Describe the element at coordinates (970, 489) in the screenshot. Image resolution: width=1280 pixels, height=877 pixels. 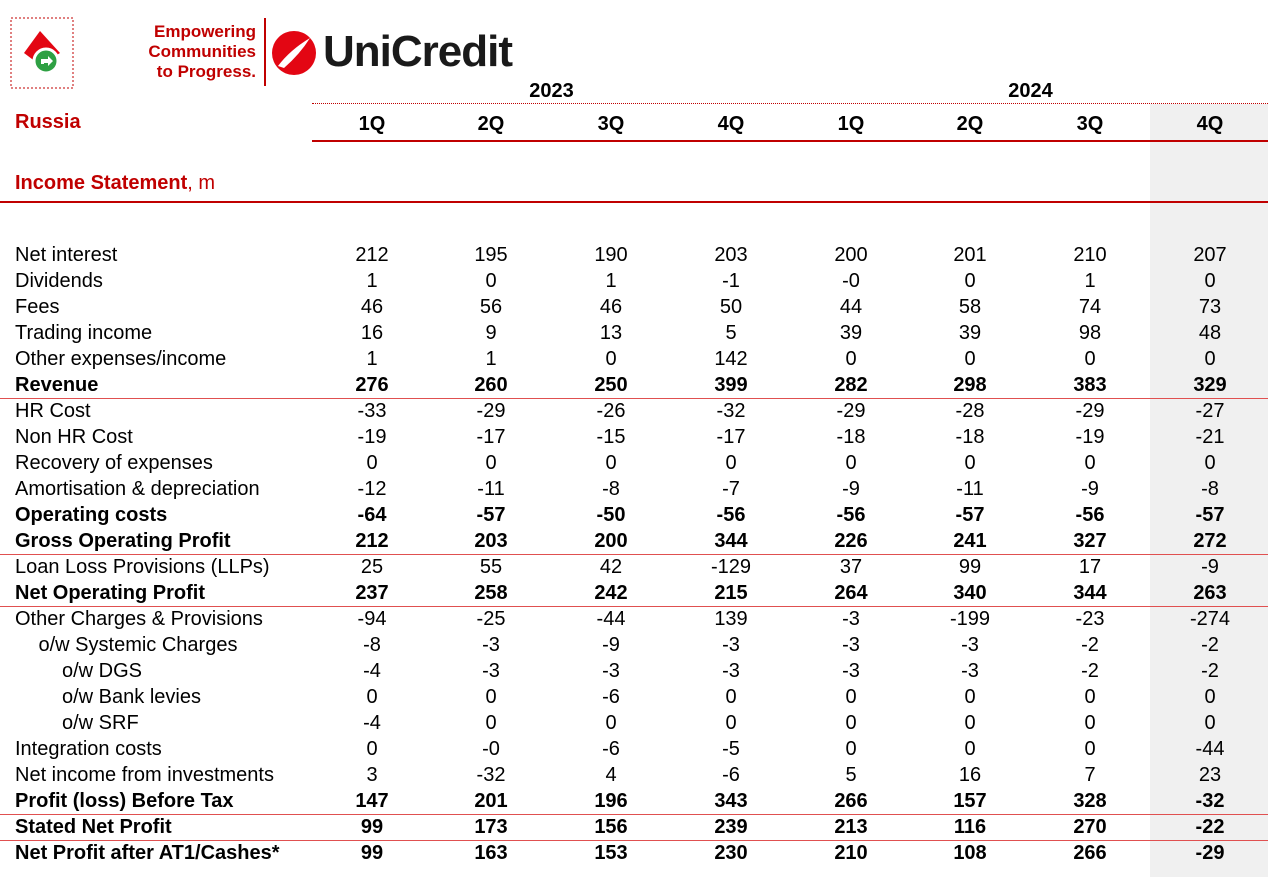
I see `cell: -11` at that location.